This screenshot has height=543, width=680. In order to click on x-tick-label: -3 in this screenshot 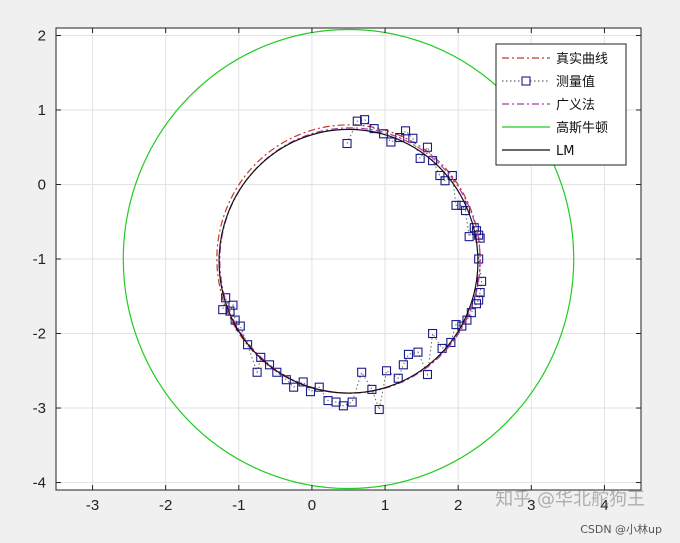, I will do `click(92, 505)`.